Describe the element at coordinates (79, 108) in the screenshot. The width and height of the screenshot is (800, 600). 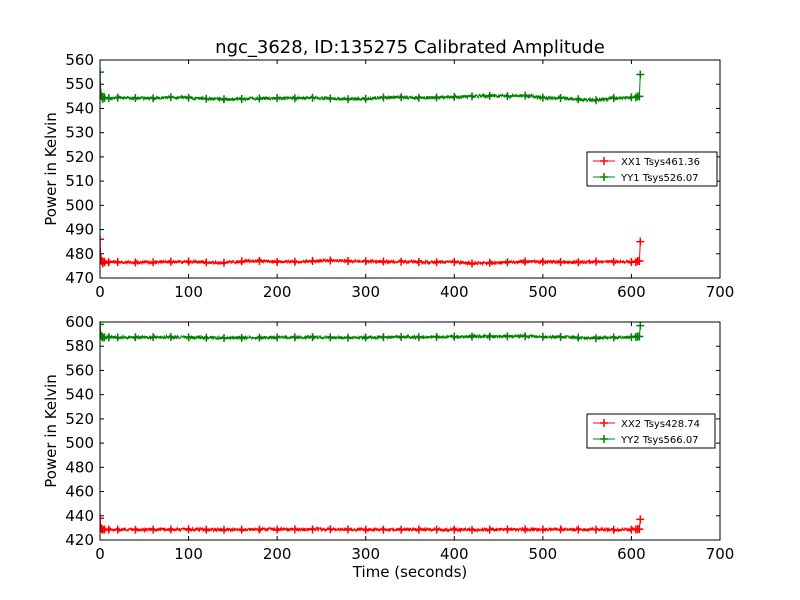
I see `top-y-tick-label: 540` at that location.